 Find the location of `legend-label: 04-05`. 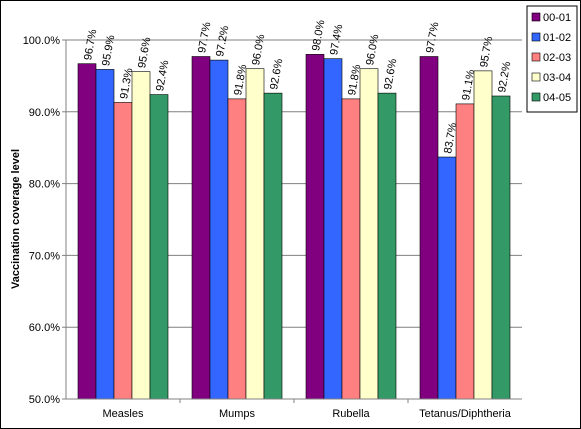

legend-label: 04-05 is located at coordinates (557, 98).